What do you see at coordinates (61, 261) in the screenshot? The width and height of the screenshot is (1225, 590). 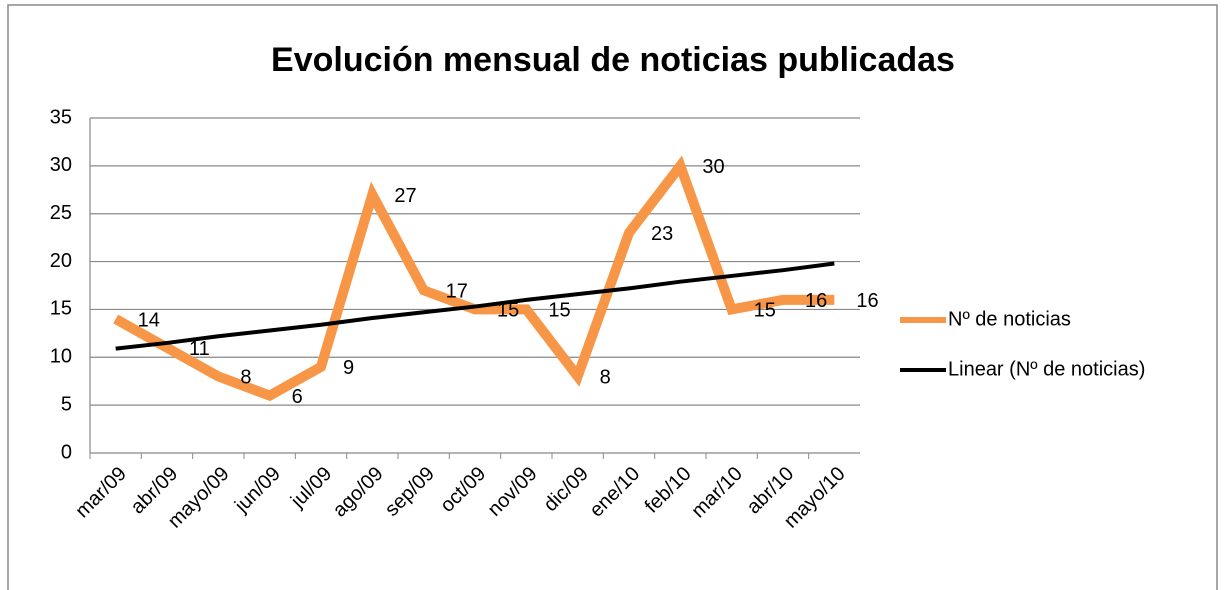 I see `y-tick-label: 20` at bounding box center [61, 261].